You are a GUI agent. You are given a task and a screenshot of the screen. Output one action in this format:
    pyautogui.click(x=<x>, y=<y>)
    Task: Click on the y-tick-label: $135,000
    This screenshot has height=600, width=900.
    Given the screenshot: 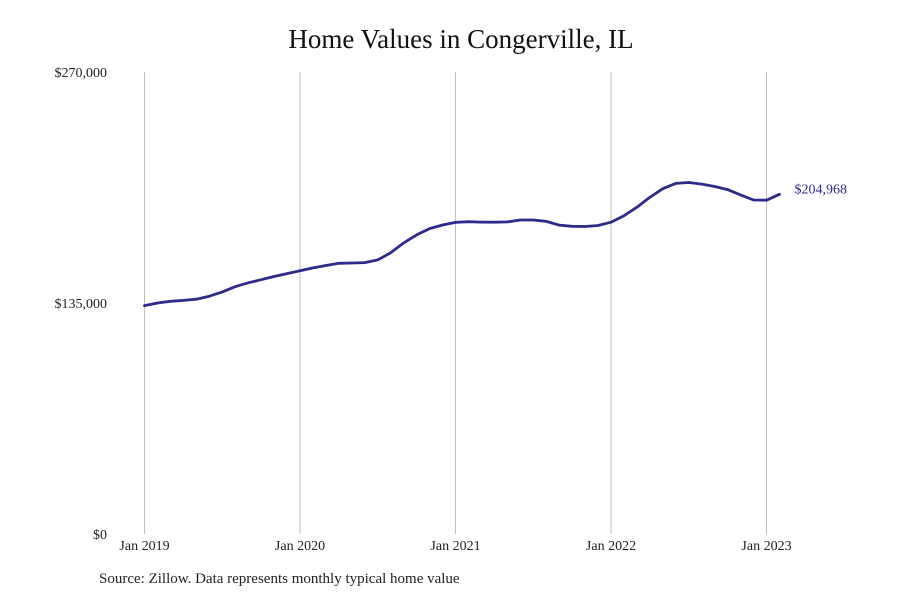 What is the action you would take?
    pyautogui.click(x=81, y=304)
    